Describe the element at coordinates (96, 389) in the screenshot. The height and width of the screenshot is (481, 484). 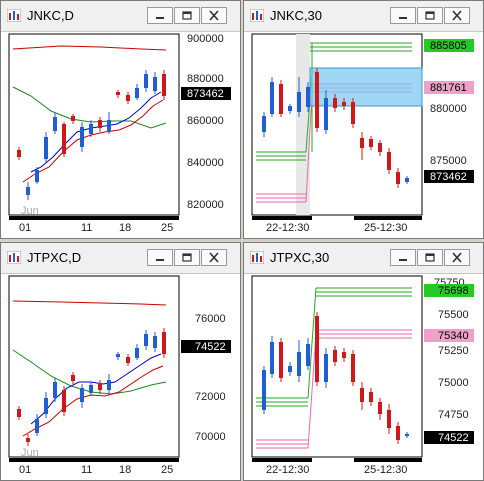
I see `ma-short-line` at that location.